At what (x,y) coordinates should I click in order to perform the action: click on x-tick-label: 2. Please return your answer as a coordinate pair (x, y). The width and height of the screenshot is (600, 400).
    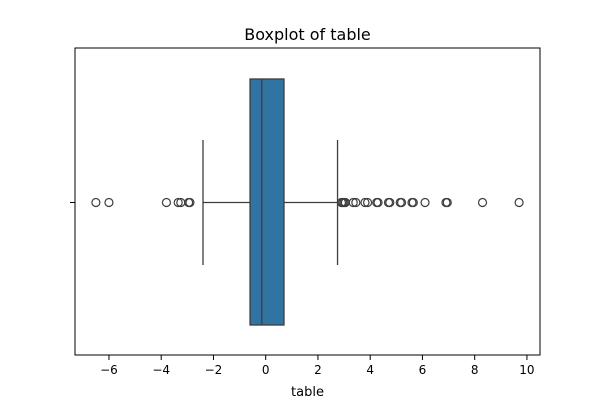
    Looking at the image, I should click on (318, 370).